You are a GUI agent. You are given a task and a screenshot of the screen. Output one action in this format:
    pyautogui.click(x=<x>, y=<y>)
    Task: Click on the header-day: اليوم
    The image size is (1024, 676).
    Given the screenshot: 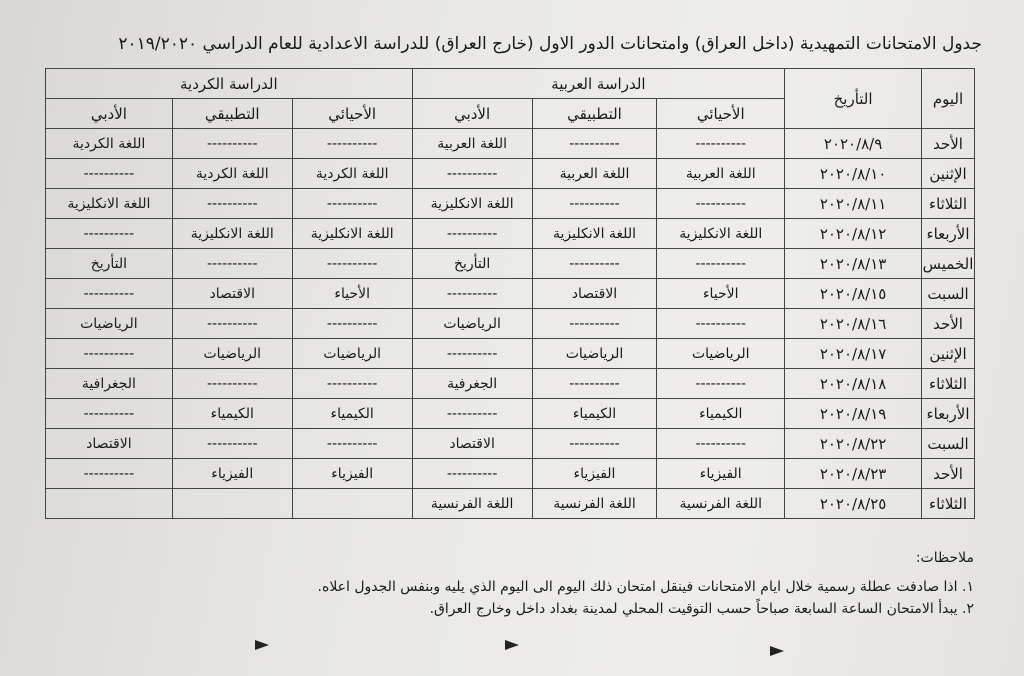 What is the action you would take?
    pyautogui.click(x=948, y=98)
    